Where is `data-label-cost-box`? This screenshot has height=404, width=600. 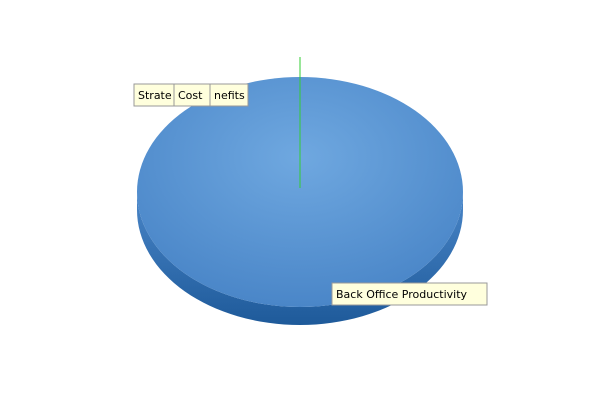
data-label-cost-box is located at coordinates (192, 95).